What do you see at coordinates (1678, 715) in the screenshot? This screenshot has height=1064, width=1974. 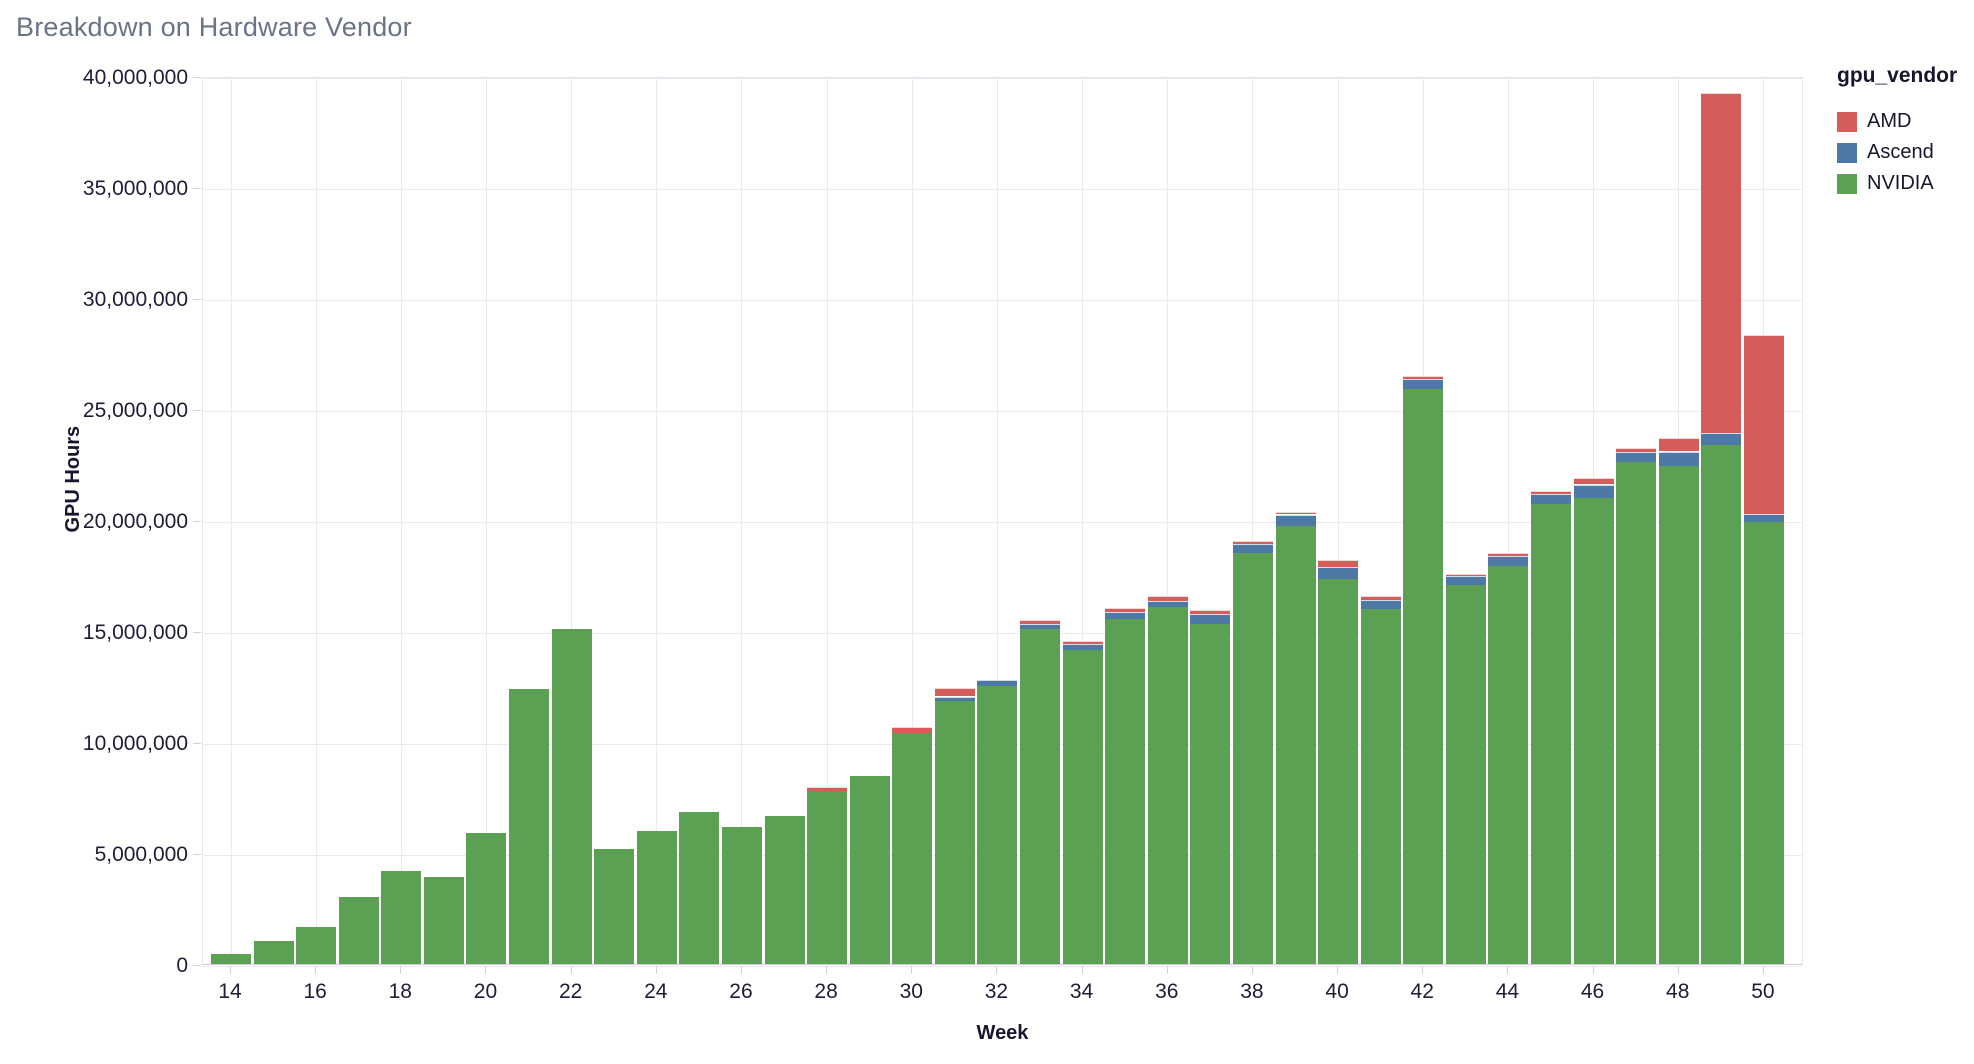 I see `bar-segment-week-48-nvidia` at bounding box center [1678, 715].